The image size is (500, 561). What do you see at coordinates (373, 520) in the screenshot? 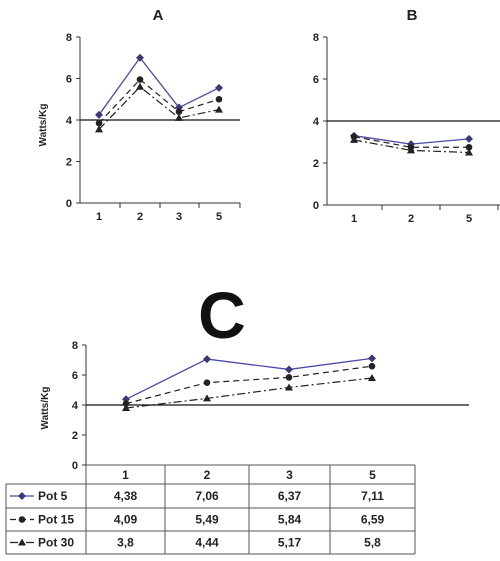
I see `data-label: 6,59` at bounding box center [373, 520].